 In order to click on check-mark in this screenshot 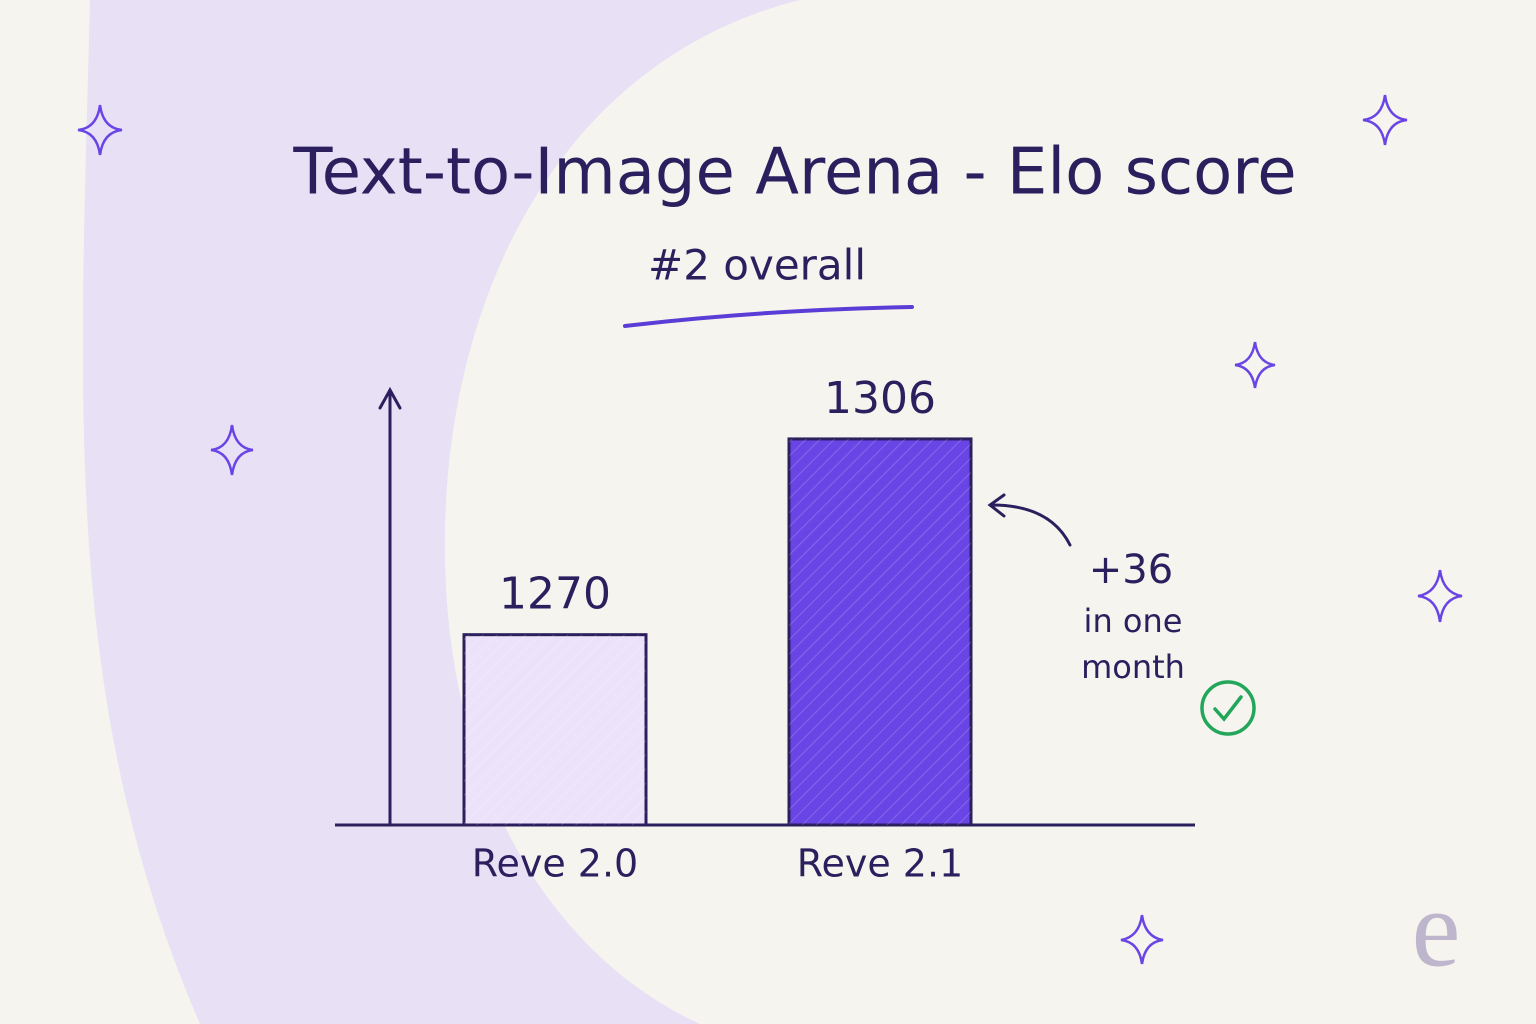, I will do `click(1228, 708)`.